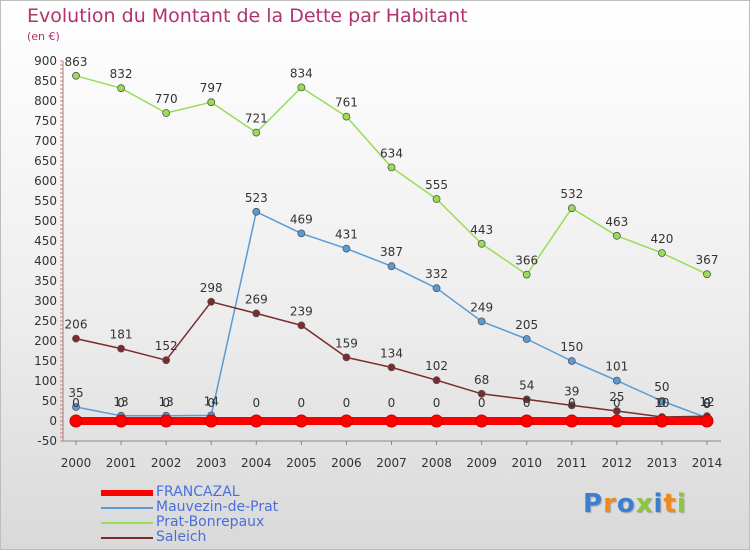 This screenshot has width=750, height=550. What do you see at coordinates (346, 103) in the screenshot?
I see `data-label-prat-bonrepaux: 761` at bounding box center [346, 103].